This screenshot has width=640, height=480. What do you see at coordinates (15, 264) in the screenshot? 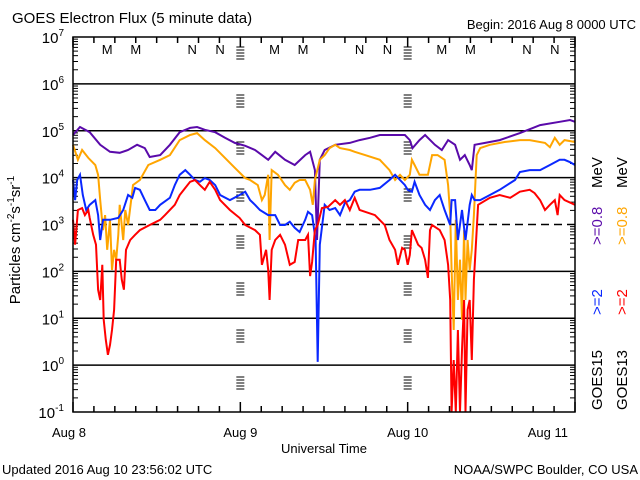
I see `y-axis-label-base: Particles cm` at bounding box center [15, 264].